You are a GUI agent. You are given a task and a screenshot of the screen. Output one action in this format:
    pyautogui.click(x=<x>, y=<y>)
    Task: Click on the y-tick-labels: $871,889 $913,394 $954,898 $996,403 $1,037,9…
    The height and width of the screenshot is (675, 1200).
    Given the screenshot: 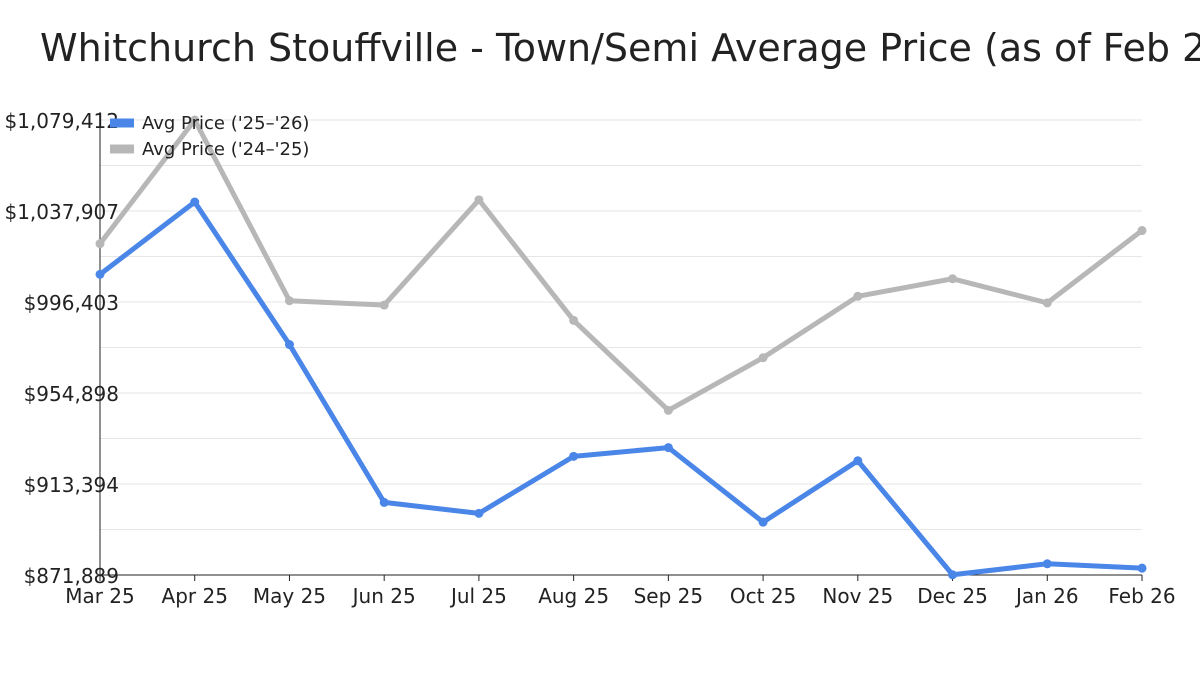 What is the action you would take?
    pyautogui.click(x=61, y=348)
    